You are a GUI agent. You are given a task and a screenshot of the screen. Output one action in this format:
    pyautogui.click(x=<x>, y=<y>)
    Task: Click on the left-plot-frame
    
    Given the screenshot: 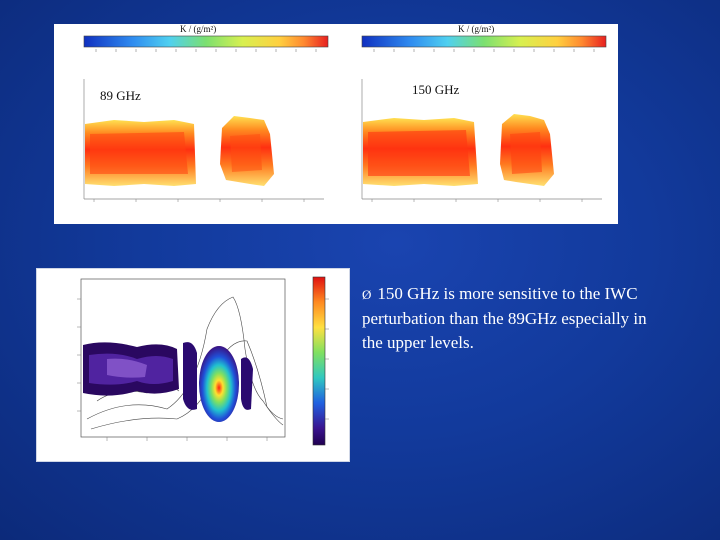 What is the action you would take?
    pyautogui.click(x=203, y=139)
    